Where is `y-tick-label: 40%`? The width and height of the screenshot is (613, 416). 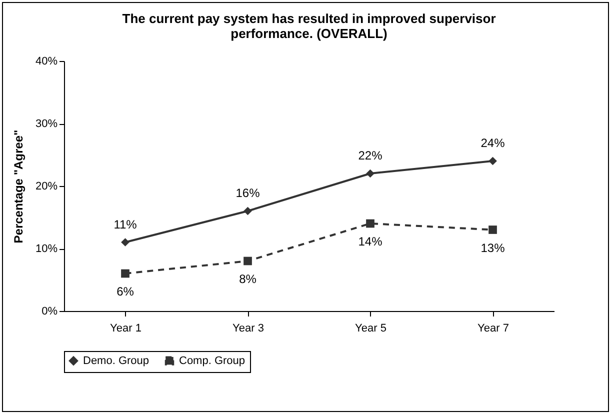
y-tick-label: 40% is located at coordinates (46, 62).